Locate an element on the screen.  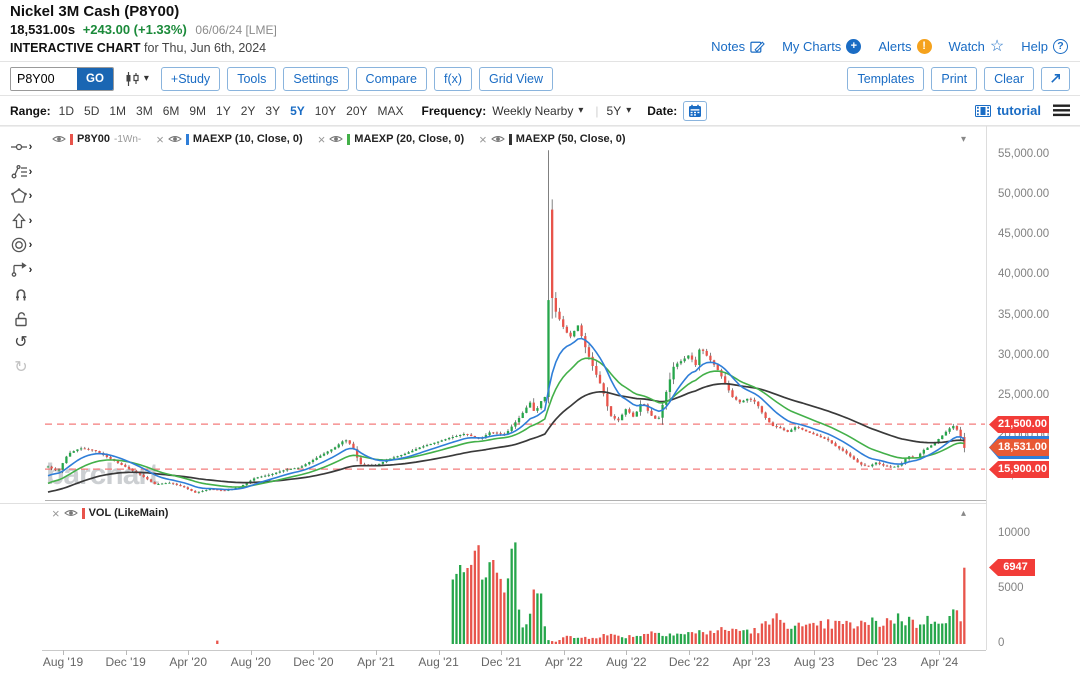
chart-for-label: for Thu, Jun 6th, 2024 is located at coordinates (205, 48).